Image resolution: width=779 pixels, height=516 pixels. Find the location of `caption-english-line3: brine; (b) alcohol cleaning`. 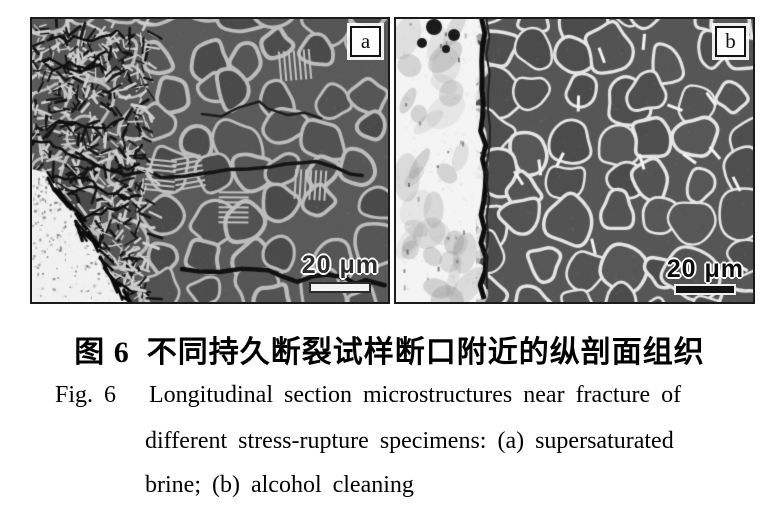

caption-english-line3: brine; (b) alcohol cleaning is located at coordinates (279, 485).